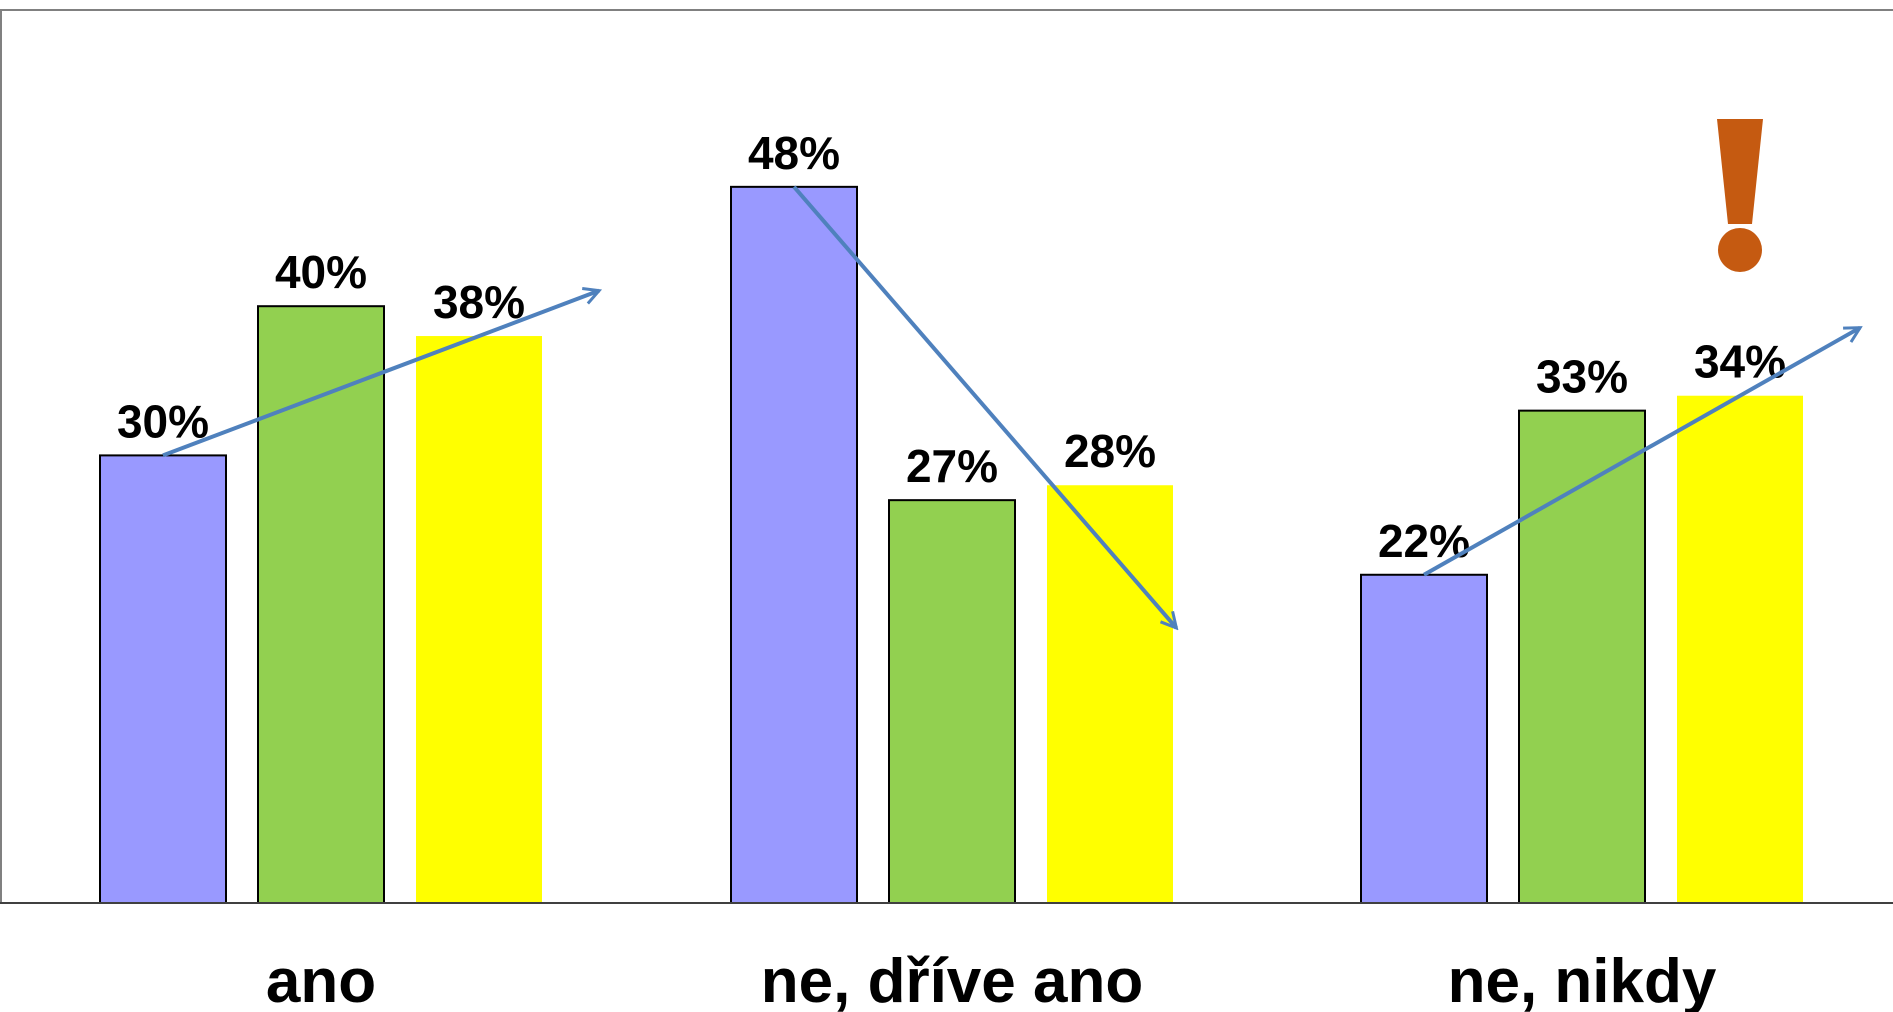 The image size is (1893, 1012). What do you see at coordinates (1582, 979) in the screenshot?
I see `category-label-3: ne, nikdy` at bounding box center [1582, 979].